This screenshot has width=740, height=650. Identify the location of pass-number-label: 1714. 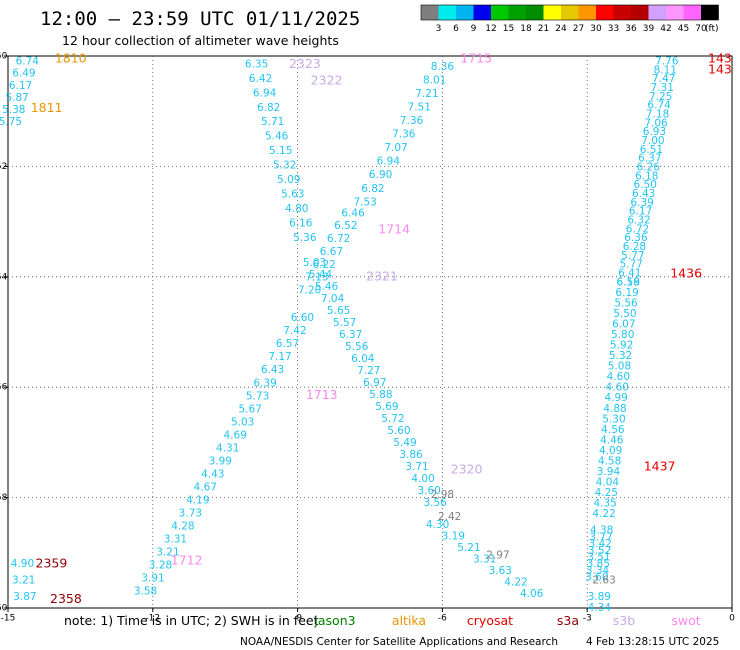
(394, 228).